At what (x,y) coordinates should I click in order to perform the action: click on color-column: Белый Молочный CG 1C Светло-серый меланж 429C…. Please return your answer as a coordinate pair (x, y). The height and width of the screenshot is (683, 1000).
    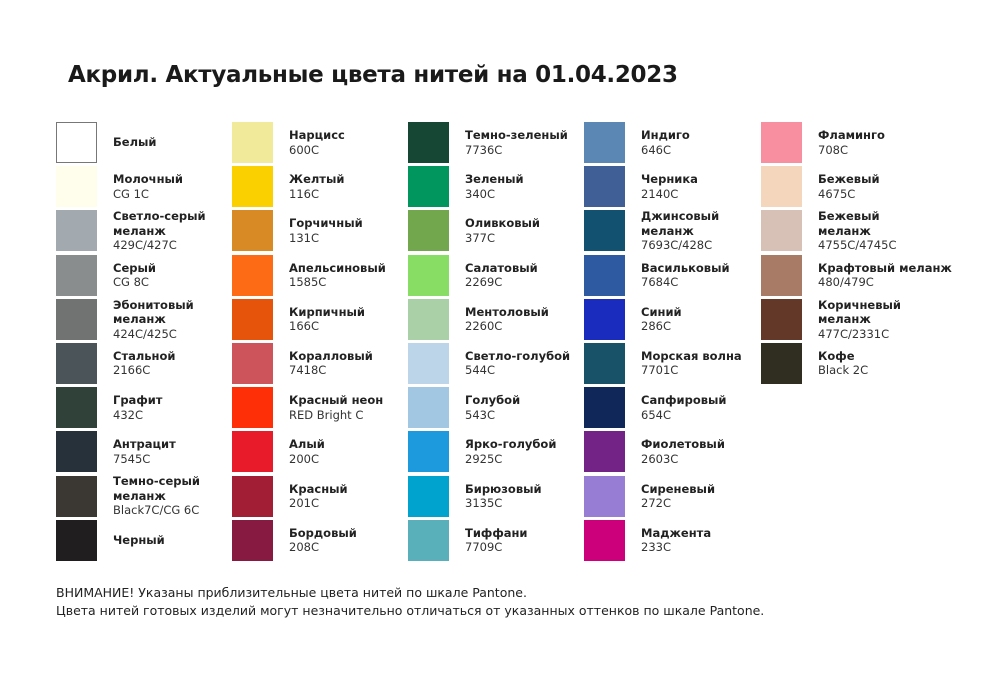
    Looking at the image, I should click on (144, 343).